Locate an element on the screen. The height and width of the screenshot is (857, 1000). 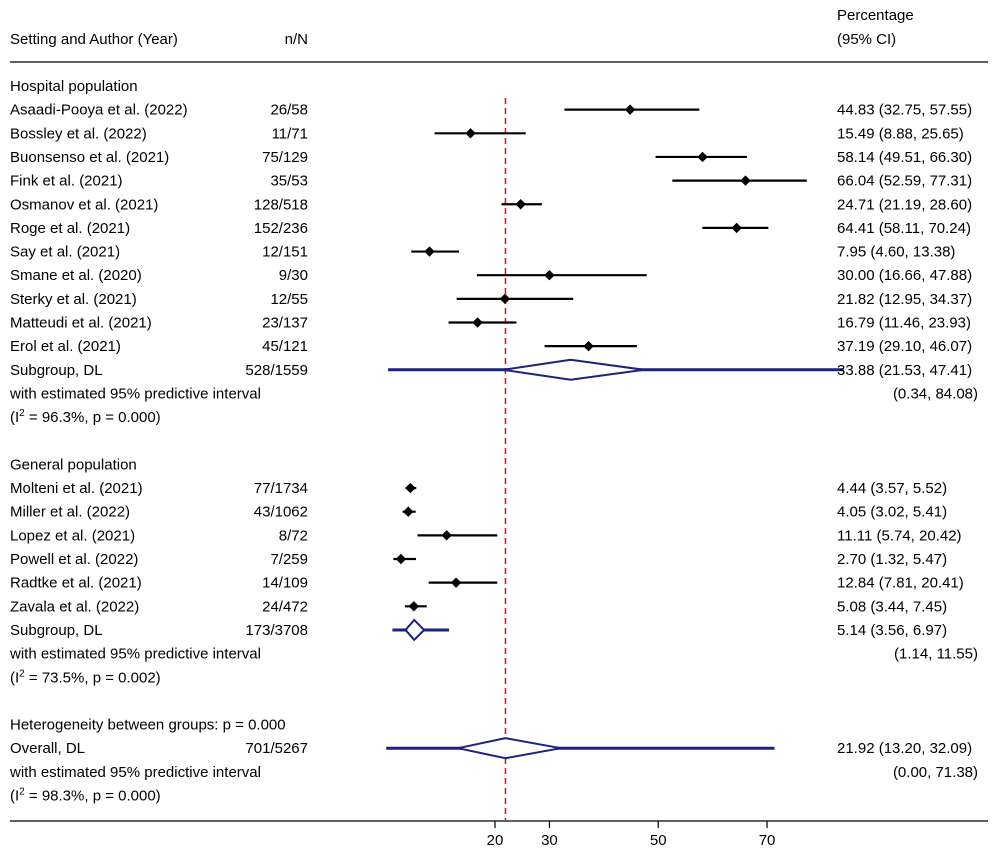
subgroup-heterogeneity-label: (I2 = 73.5%, p = 0.002) is located at coordinates (85, 677).